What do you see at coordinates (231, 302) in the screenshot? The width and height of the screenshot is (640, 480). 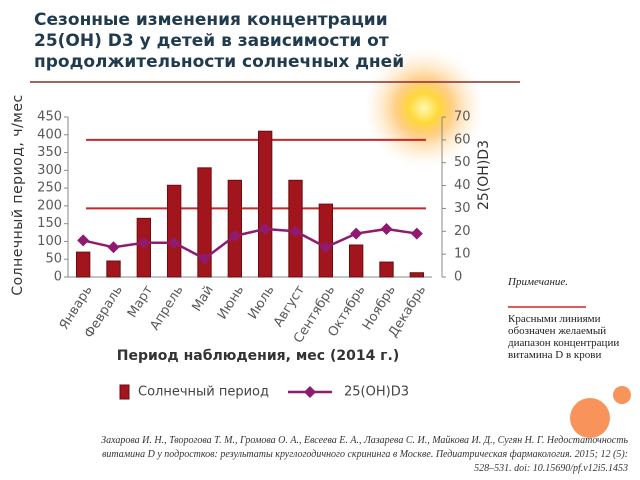 I see `x-tick-label: Июнь` at bounding box center [231, 302].